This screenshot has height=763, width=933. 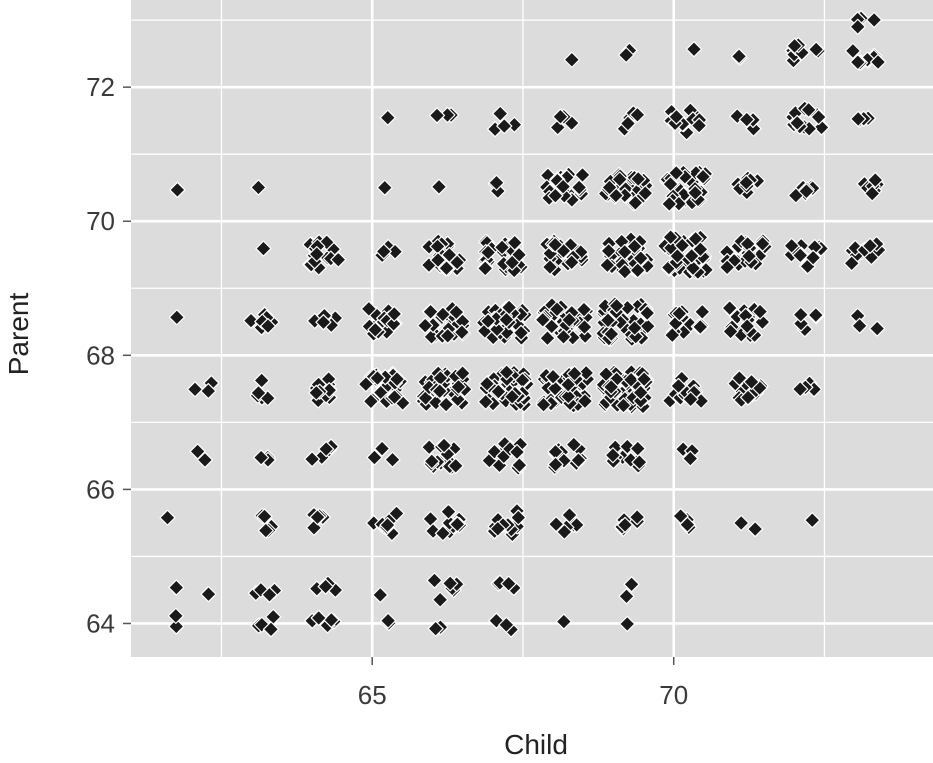 What do you see at coordinates (100, 623) in the screenshot?
I see `y-tick-label: 64` at bounding box center [100, 623].